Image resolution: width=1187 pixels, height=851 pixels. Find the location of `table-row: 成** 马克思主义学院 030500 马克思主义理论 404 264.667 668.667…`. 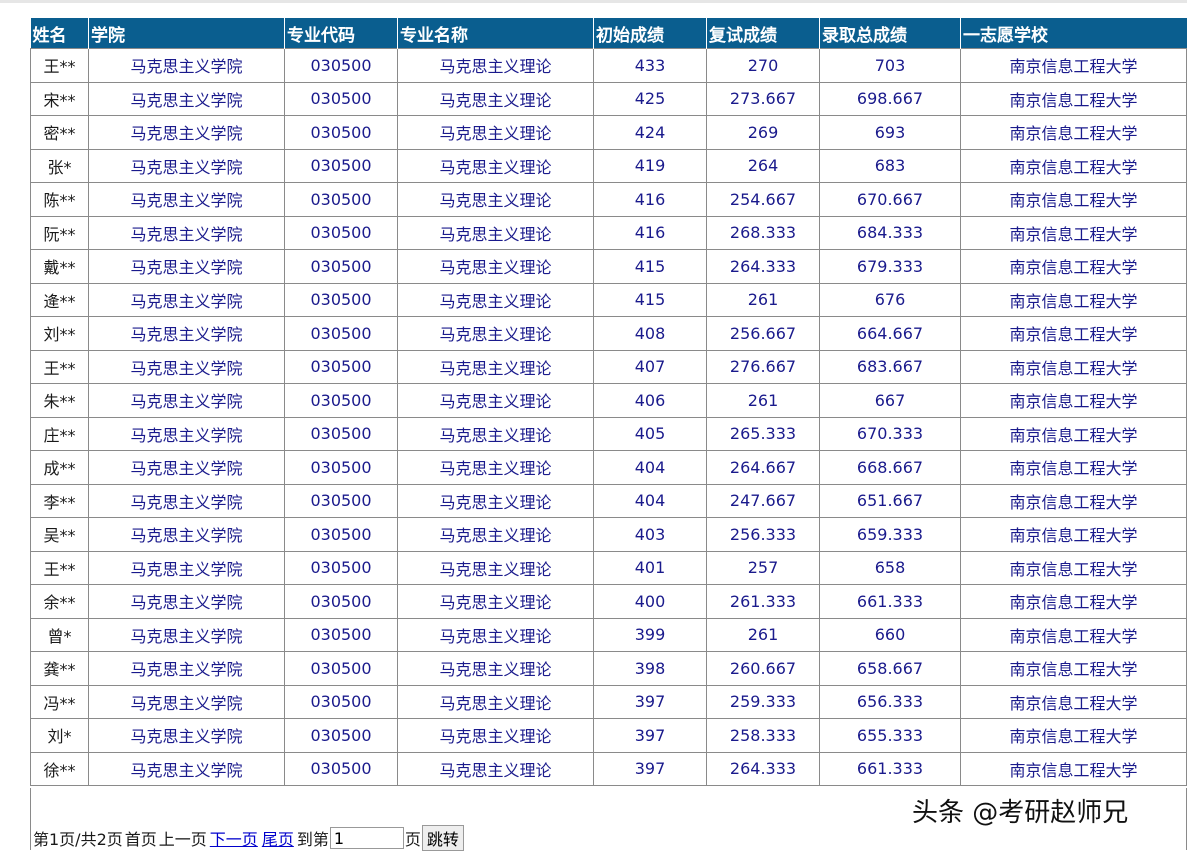

table-row: 成** 马克思主义学院 030500 马克思主义理论 404 264.667 668.667… is located at coordinates (608, 467).